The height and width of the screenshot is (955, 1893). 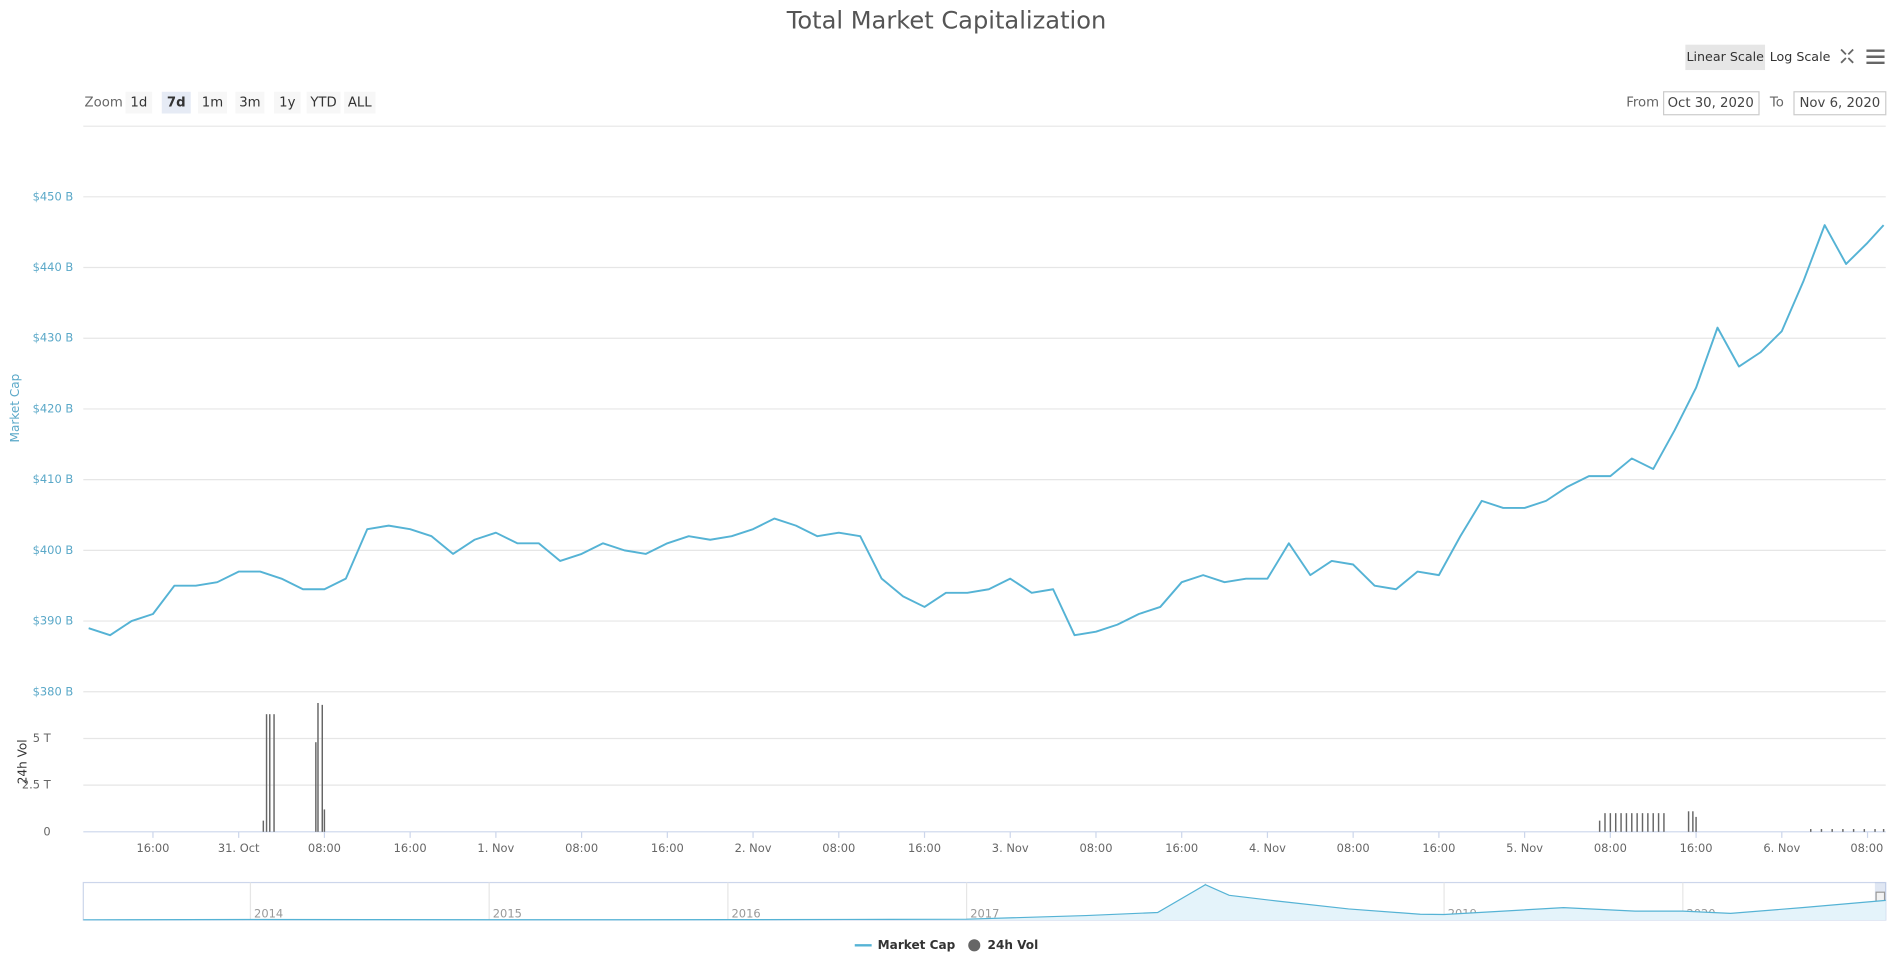 What do you see at coordinates (746, 913) in the screenshot?
I see `navigator-tick-label: 2016` at bounding box center [746, 913].